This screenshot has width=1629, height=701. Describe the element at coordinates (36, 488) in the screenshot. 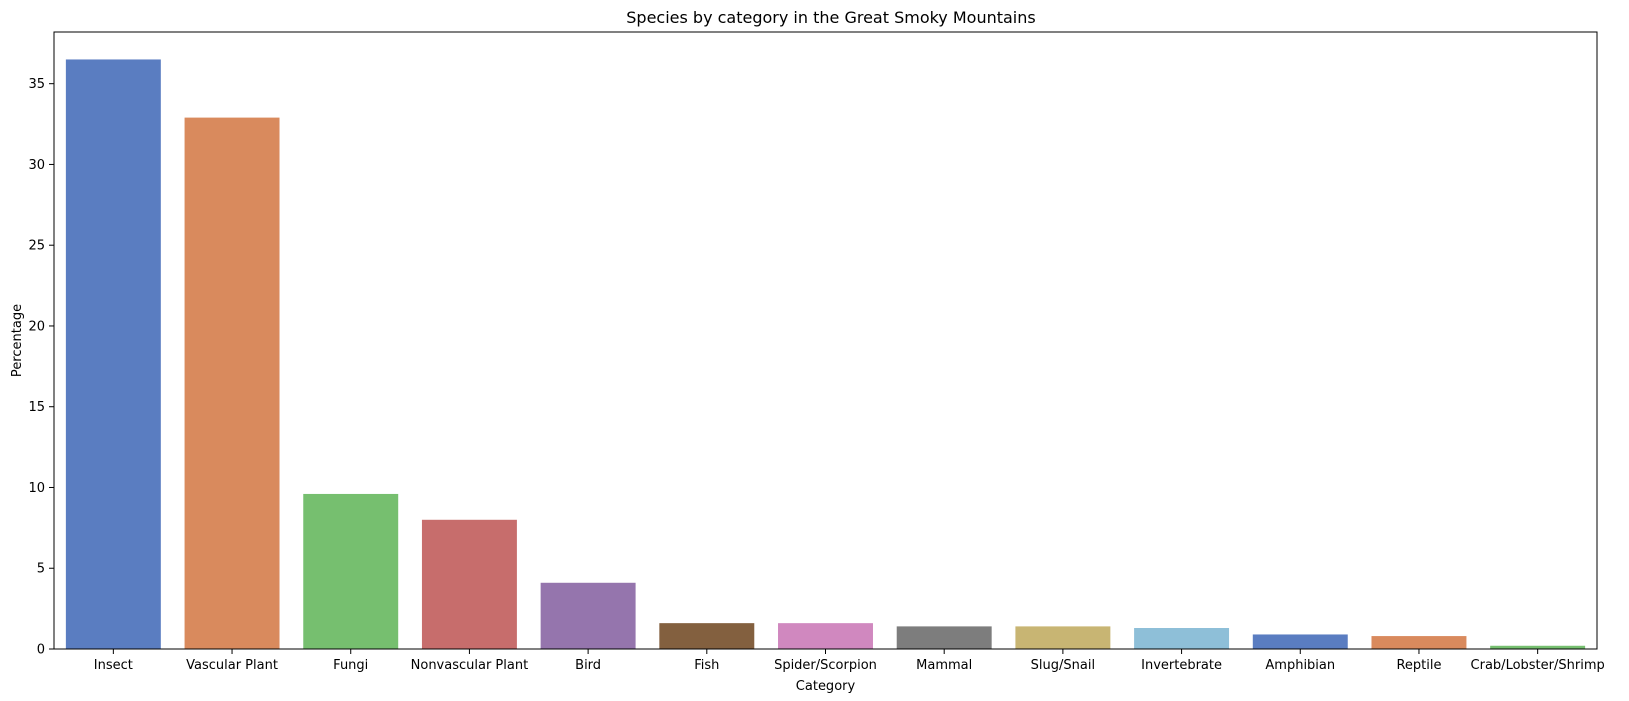

I see `y-tick-label: 10` at that location.